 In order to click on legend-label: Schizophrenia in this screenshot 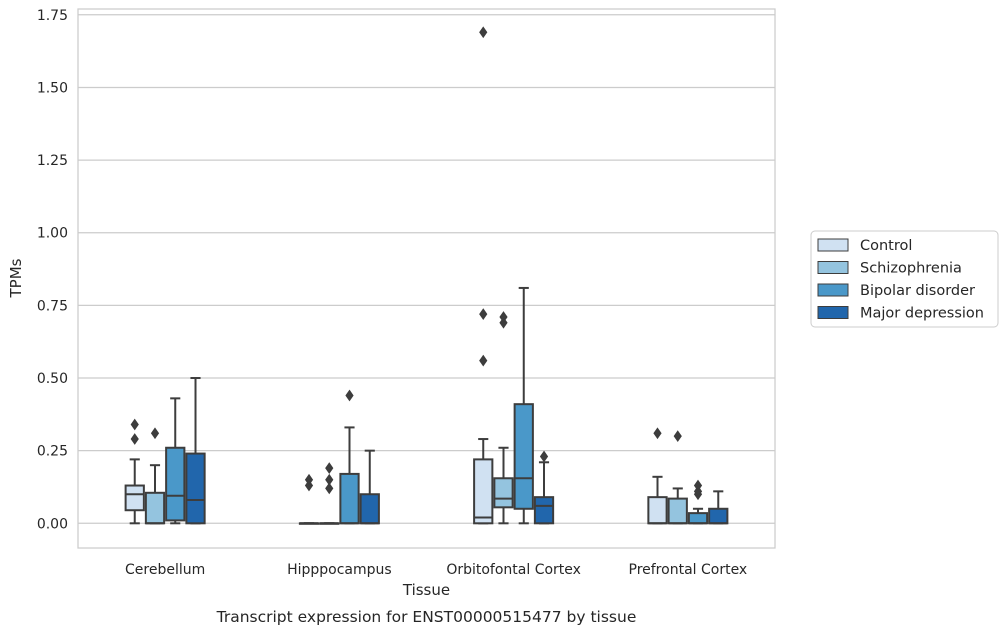, I will do `click(911, 269)`.